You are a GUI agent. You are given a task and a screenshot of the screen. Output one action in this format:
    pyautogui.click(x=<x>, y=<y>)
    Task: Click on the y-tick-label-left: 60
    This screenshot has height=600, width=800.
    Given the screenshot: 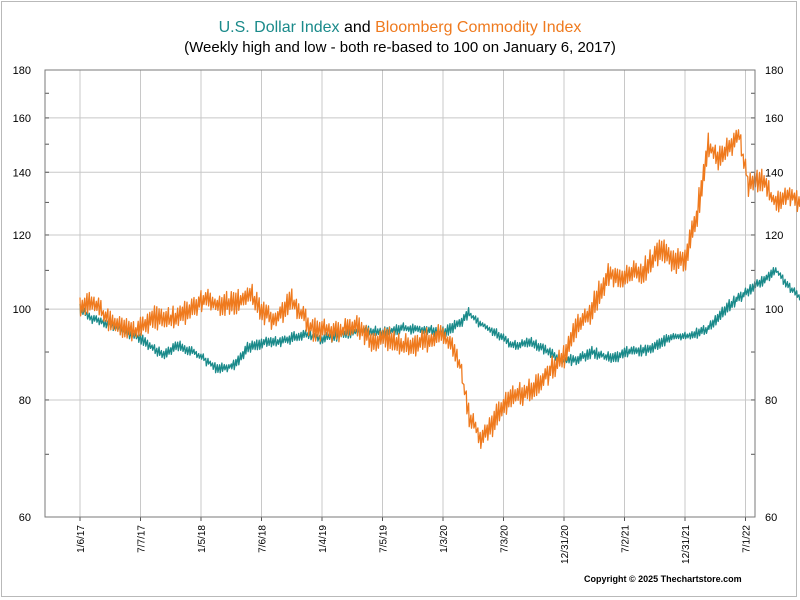 What is the action you would take?
    pyautogui.click(x=25, y=518)
    